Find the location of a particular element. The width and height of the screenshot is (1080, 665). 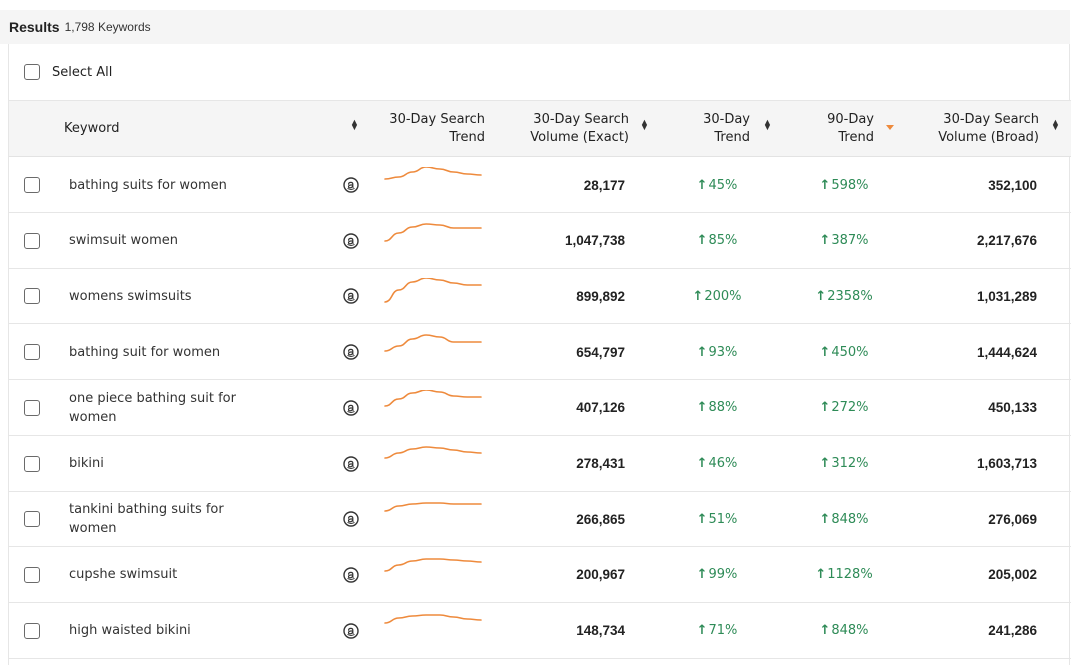

table-row: cupshe swimsuit 200,967 ↑ 99% ↑ 1128% 205,002 is located at coordinates (540, 575).